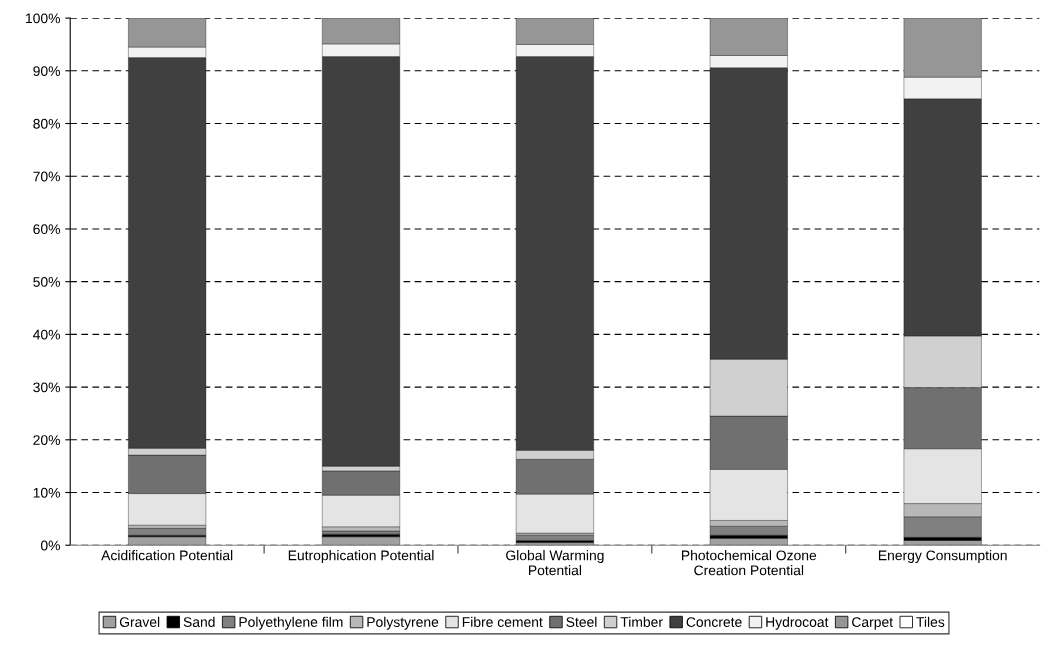  What do you see at coordinates (167, 555) in the screenshot?
I see `x-tick-label: Acidification Potential` at bounding box center [167, 555].